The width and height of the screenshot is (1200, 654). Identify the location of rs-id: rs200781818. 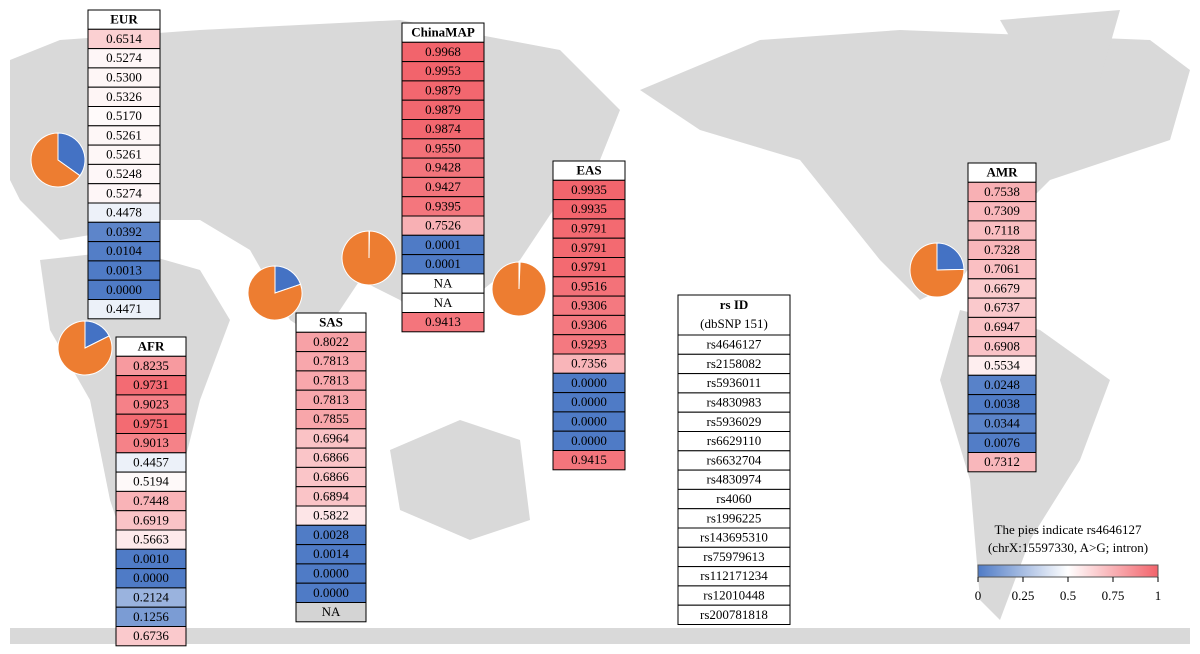
(734, 614).